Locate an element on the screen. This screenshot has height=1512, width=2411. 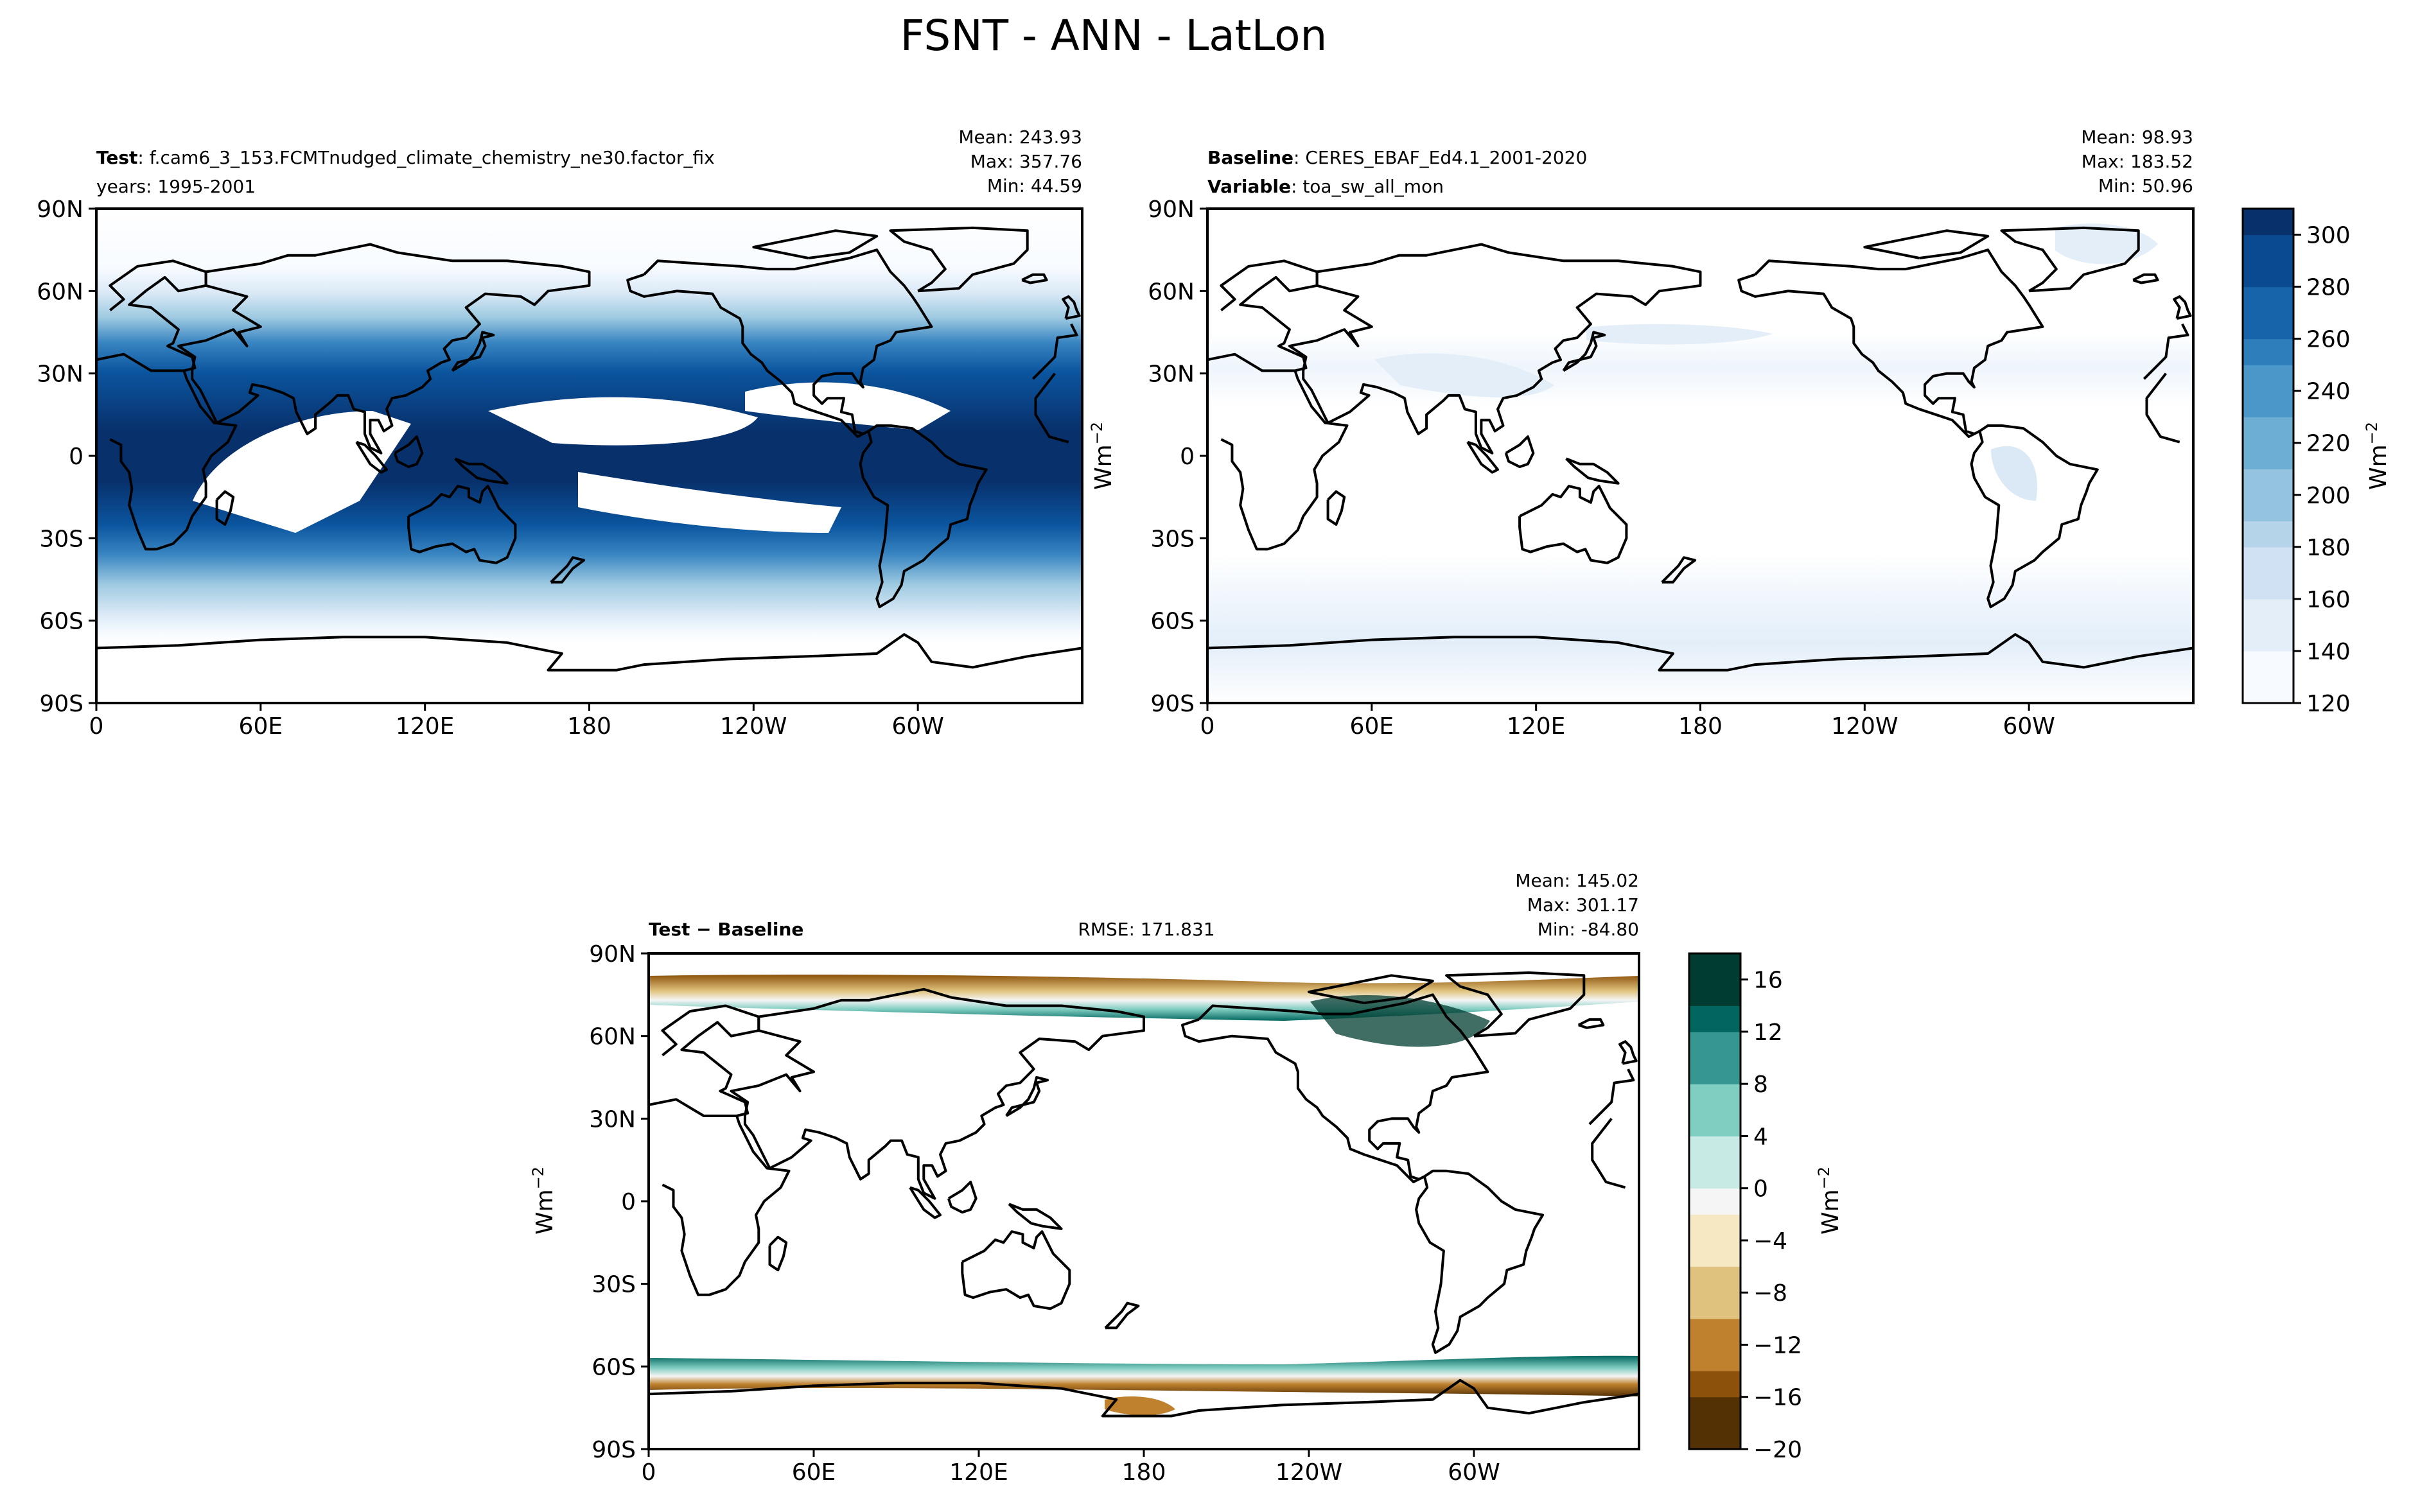
baseline-label-text: CERES_EBAF_Ed4.1_2001-2020 is located at coordinates (1446, 157).